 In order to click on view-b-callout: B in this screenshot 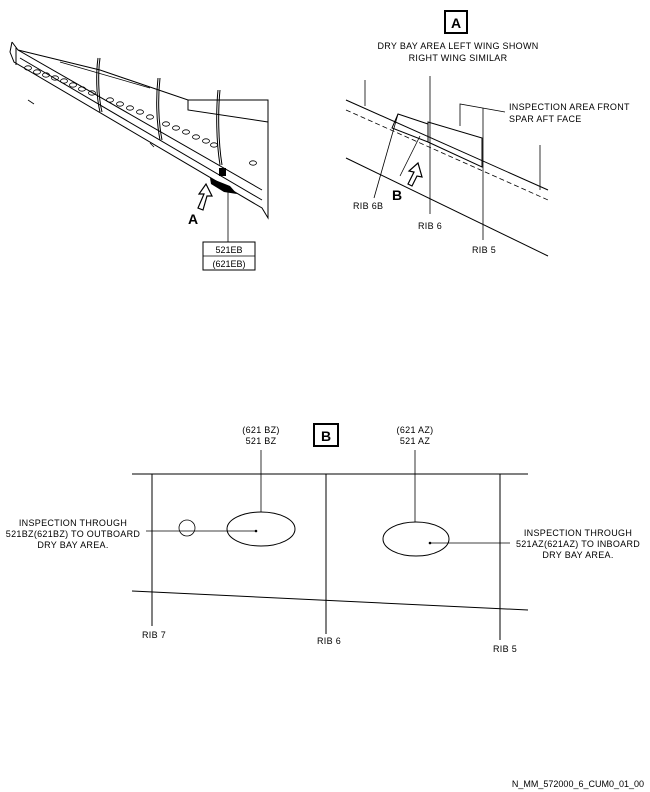, I will do `click(397, 195)`.